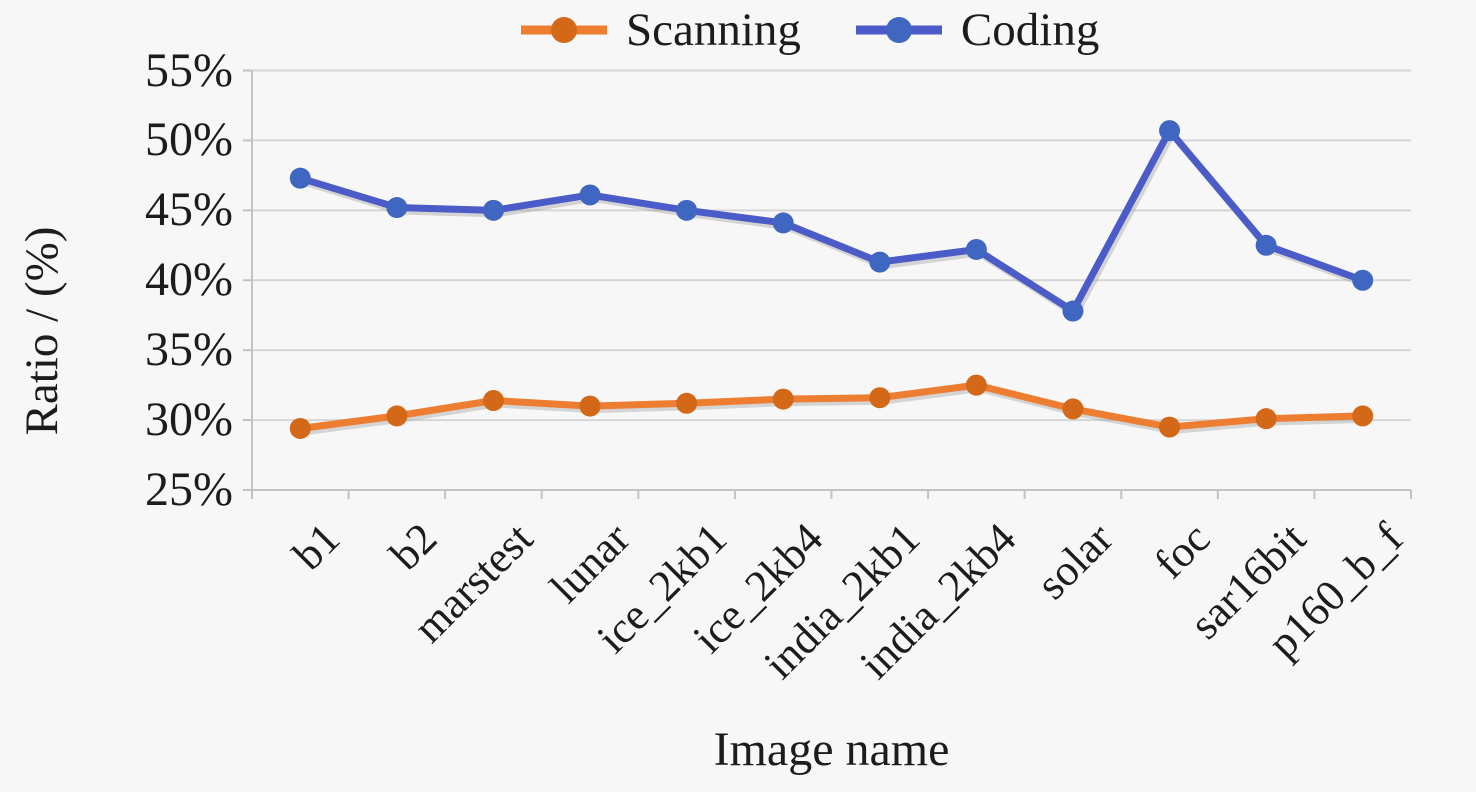  I want to click on y-tick-label: 30%, so click(189, 420).